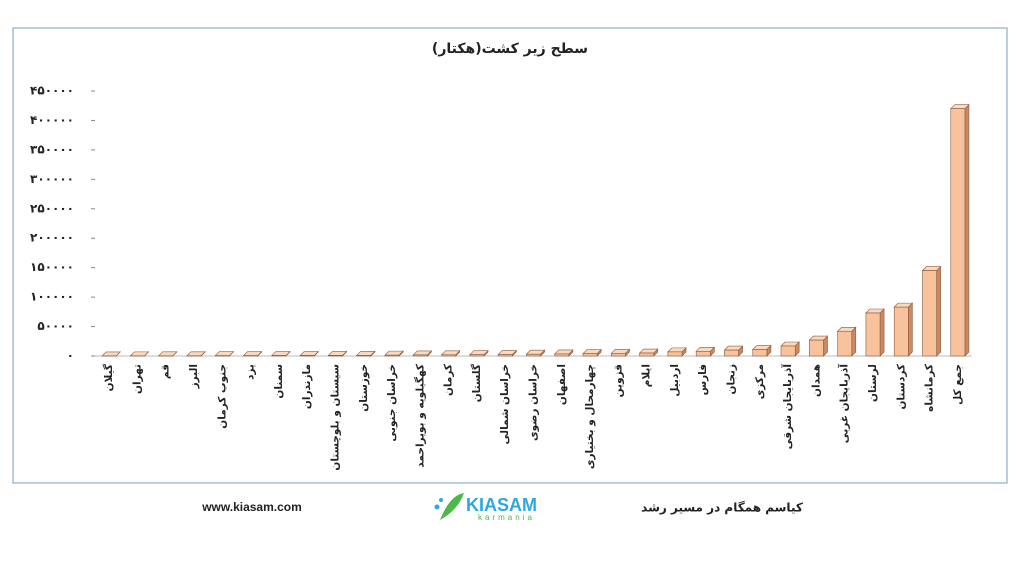 The image size is (1024, 576). What do you see at coordinates (222, 396) in the screenshot?
I see `x-tick-label: جنوب کرمان` at bounding box center [222, 396].